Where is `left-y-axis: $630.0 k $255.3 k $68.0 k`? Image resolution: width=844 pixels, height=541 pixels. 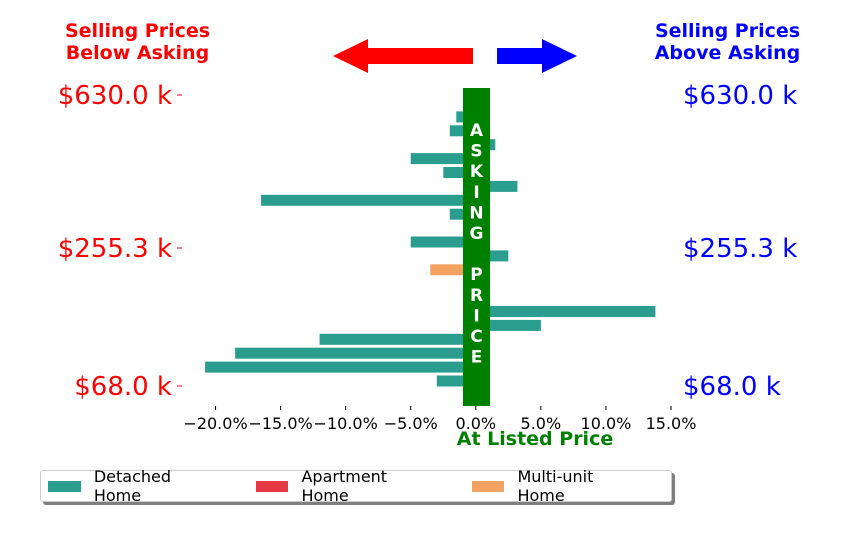 left-y-axis: $630.0 k $255.3 k $68.0 k is located at coordinates (120, 241).